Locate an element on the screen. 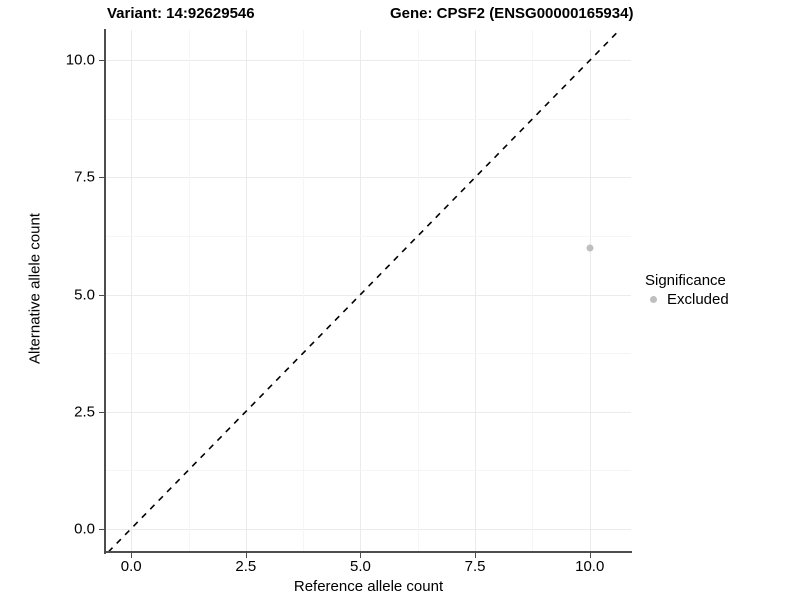 This screenshot has height=600, width=800. y-tick-label: 5.0 is located at coordinates (84, 294).